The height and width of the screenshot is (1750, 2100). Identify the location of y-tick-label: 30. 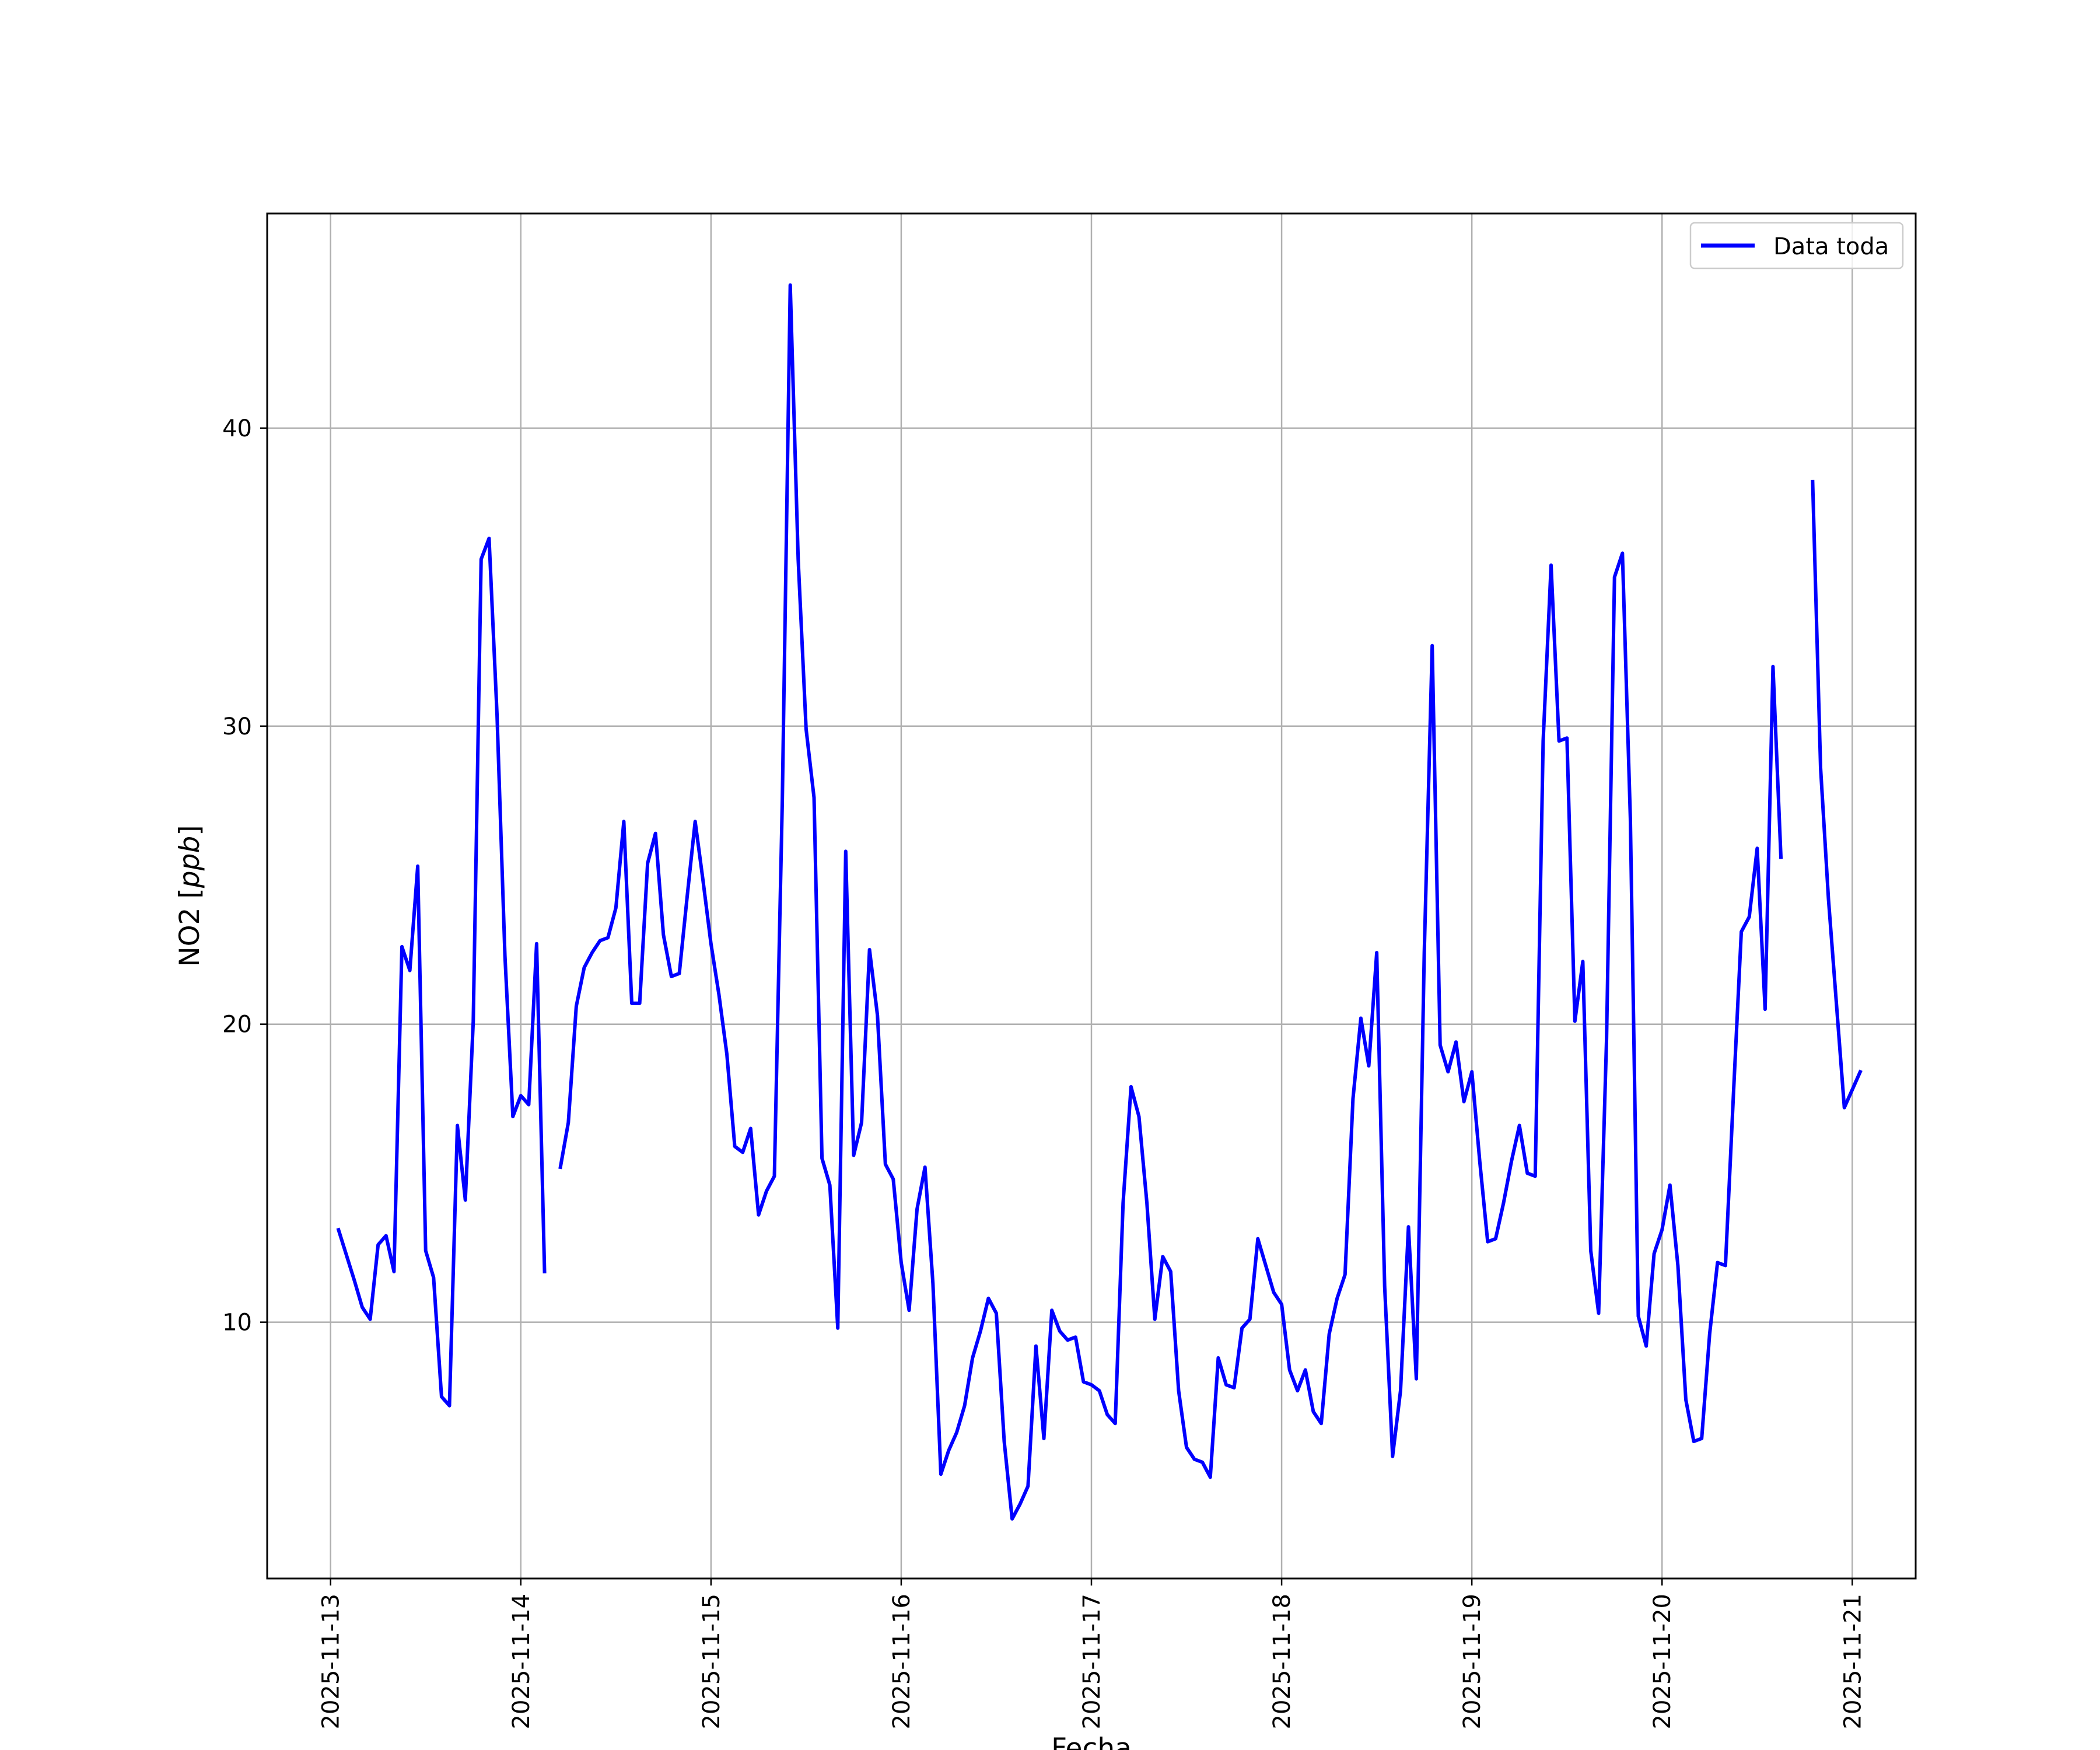
(237, 726).